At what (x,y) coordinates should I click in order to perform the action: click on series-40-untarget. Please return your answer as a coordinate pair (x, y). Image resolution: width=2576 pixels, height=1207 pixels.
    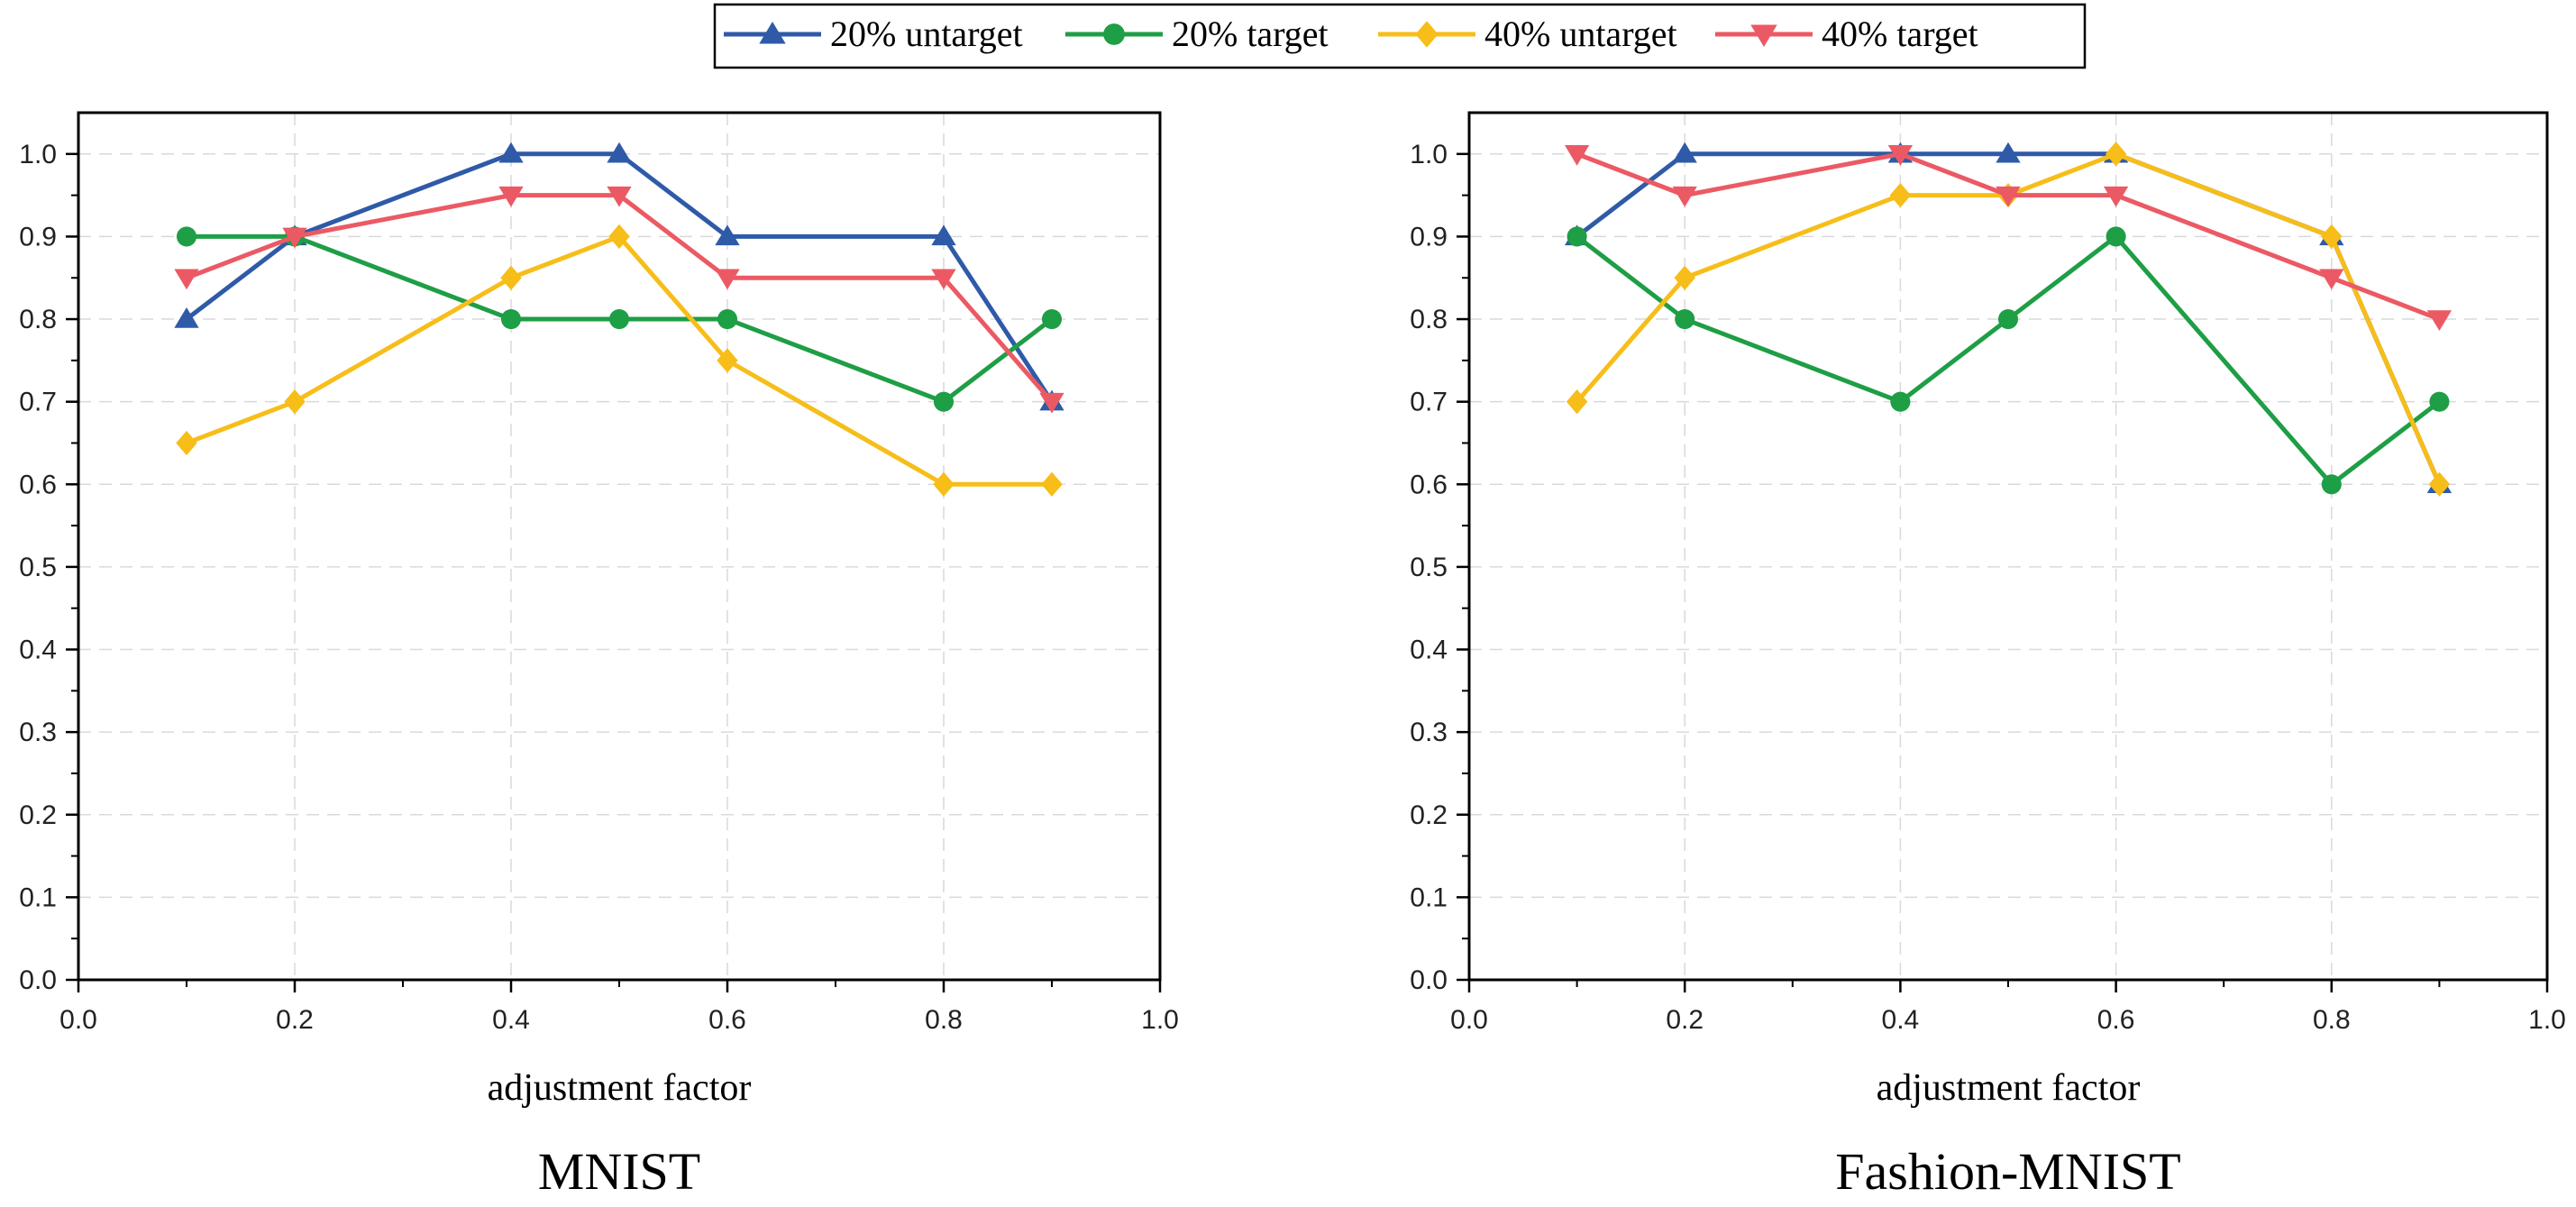
    Looking at the image, I should click on (619, 361).